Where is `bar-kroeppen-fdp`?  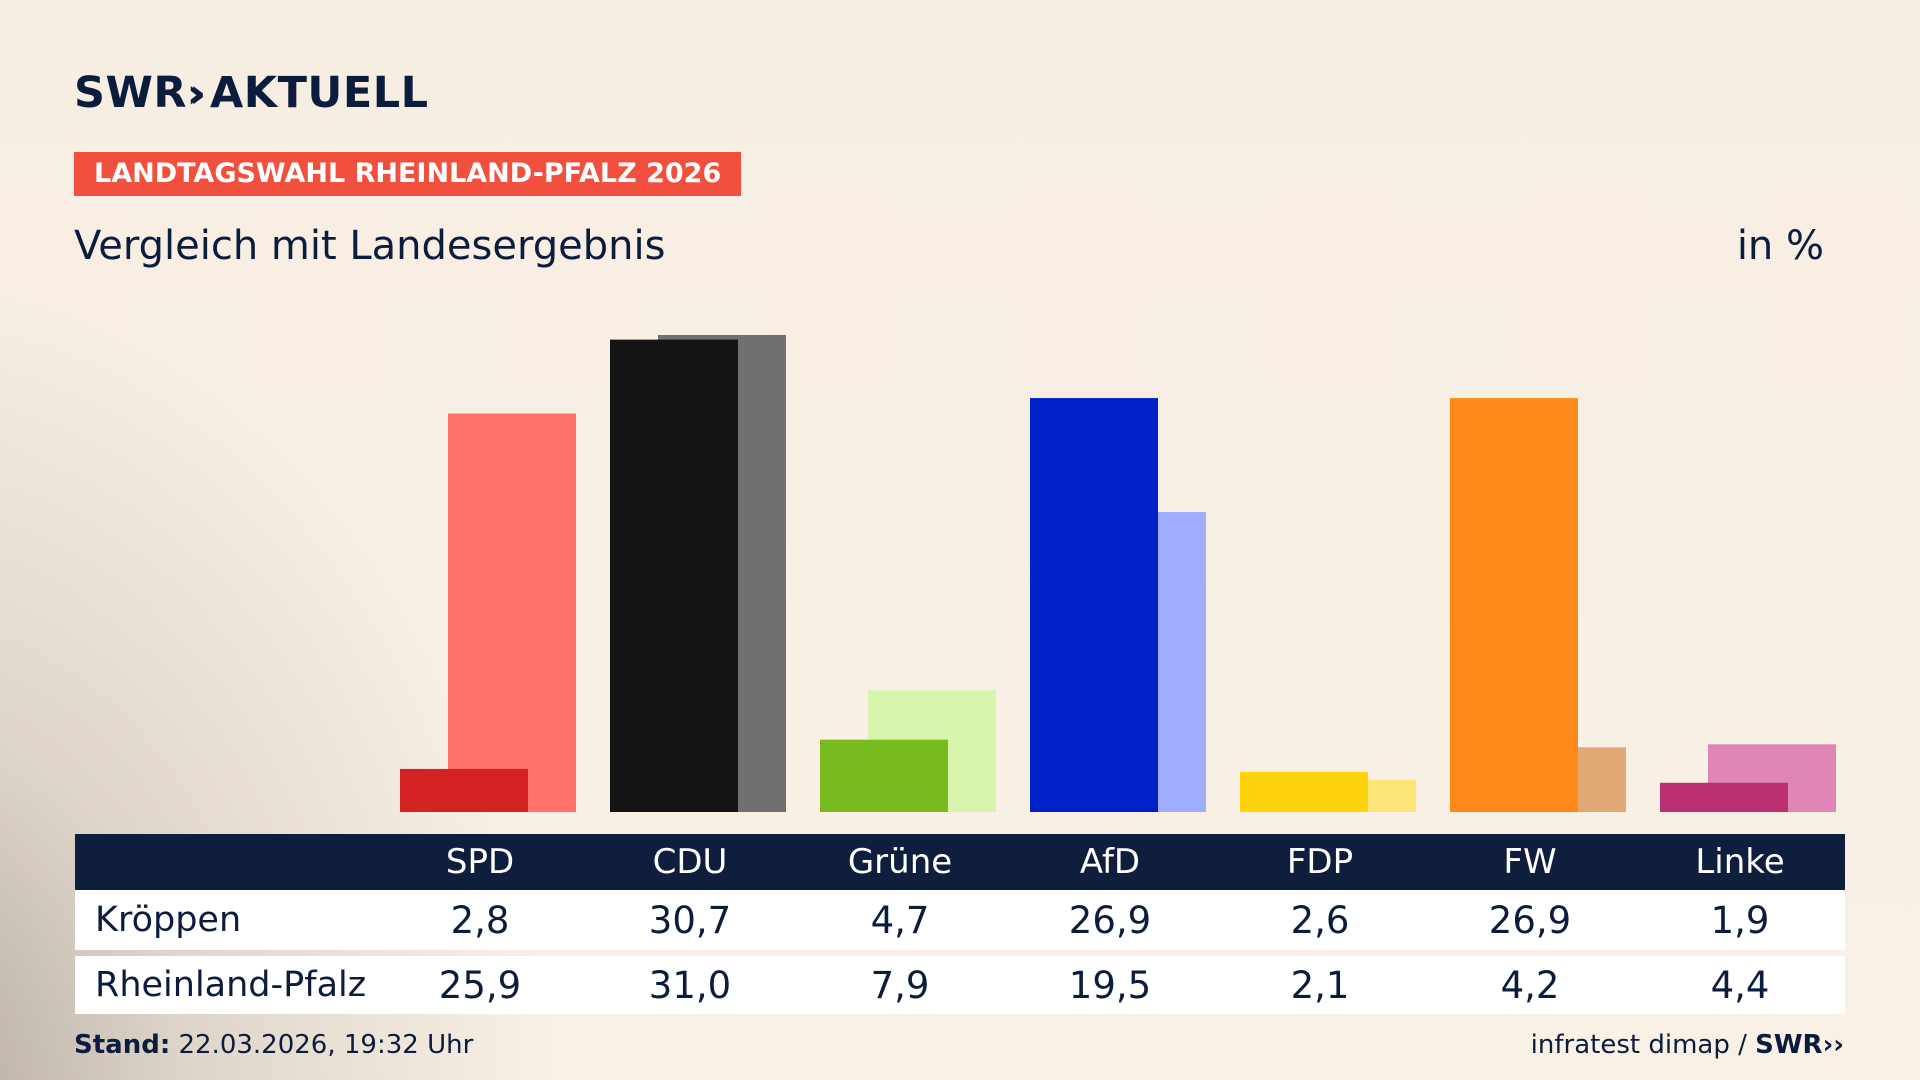
bar-kroeppen-fdp is located at coordinates (1304, 791).